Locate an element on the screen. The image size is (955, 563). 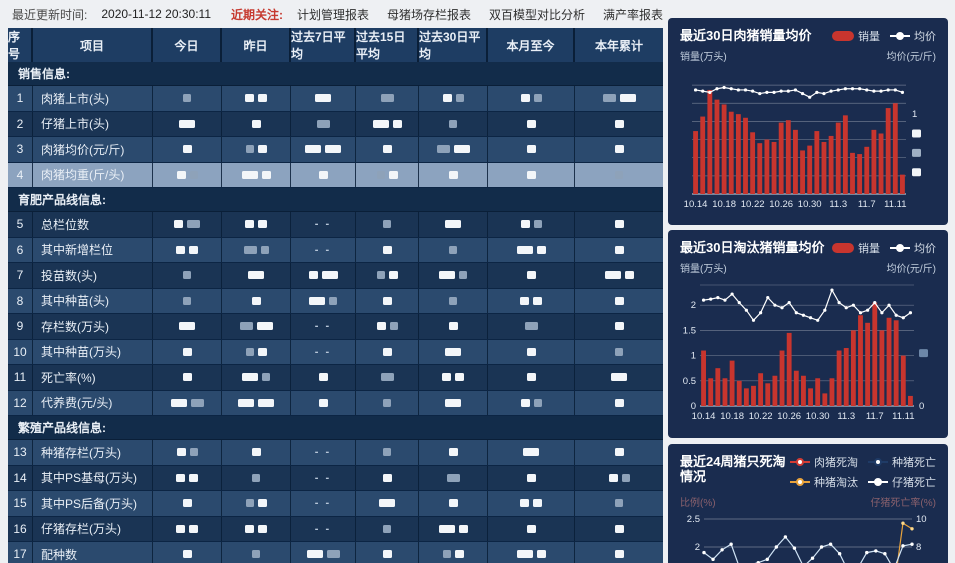
table-row: 2 仔猪上市(头) is located at coordinates (335, 124).